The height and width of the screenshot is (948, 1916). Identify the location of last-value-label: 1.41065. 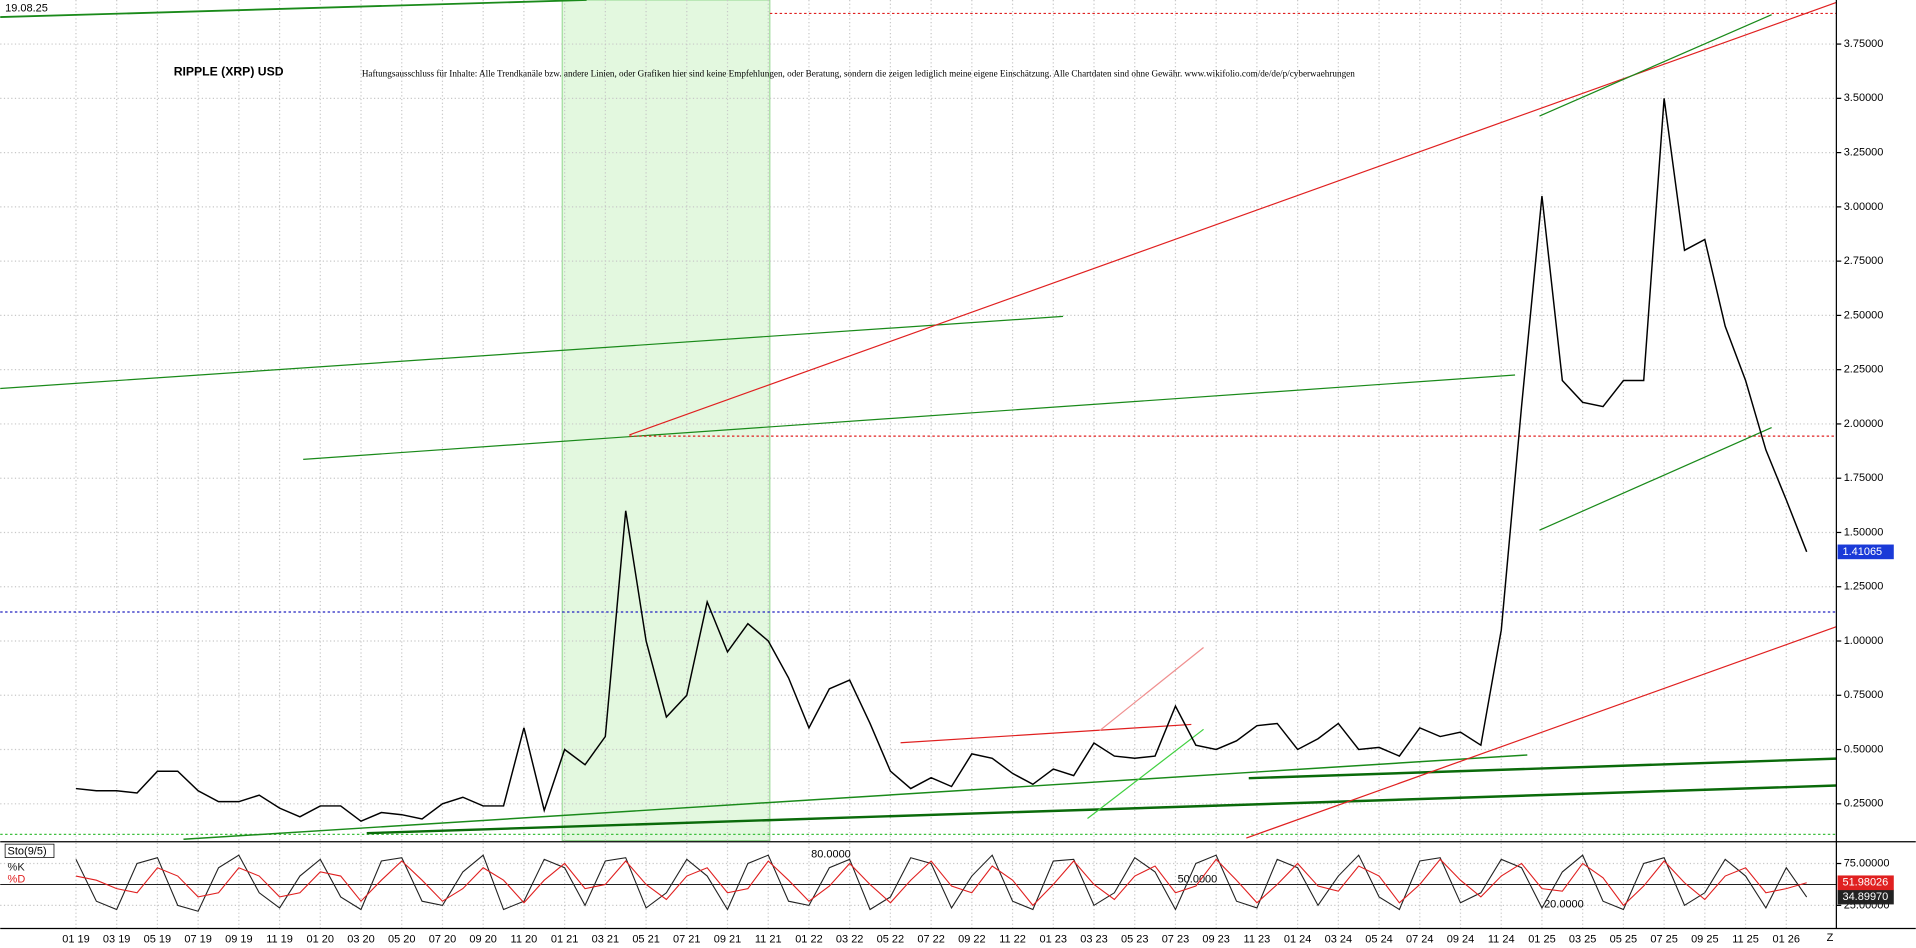
(1862, 552).